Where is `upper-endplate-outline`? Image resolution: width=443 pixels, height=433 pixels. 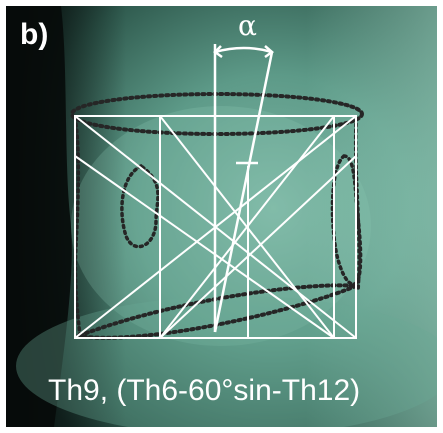
upper-endplate-outline is located at coordinates (217, 114).